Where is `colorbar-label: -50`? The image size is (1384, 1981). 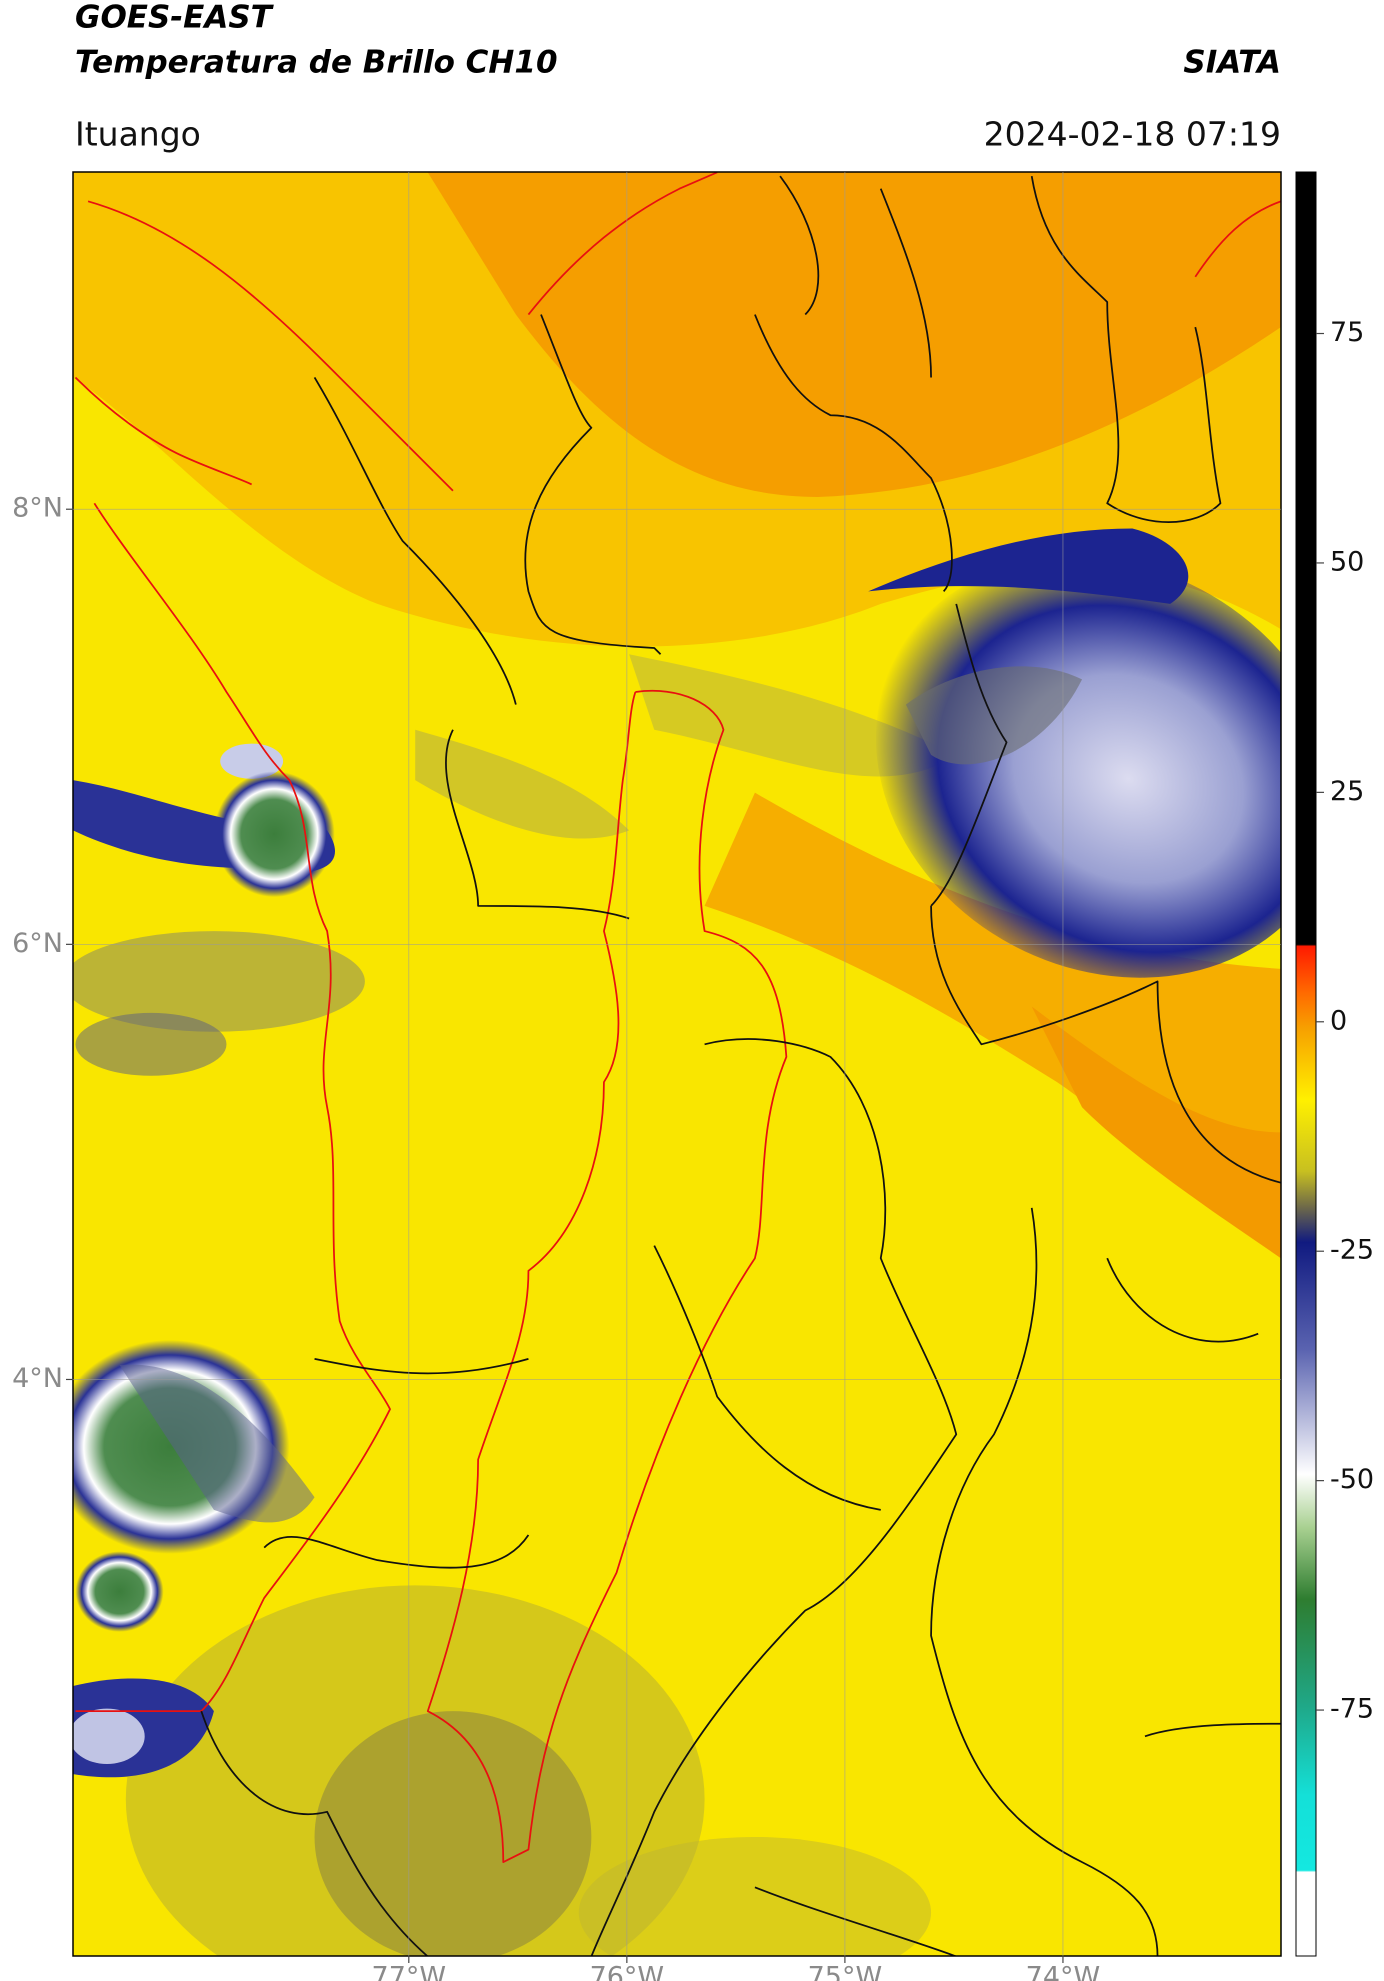
colorbar-label: -50 is located at coordinates (1352, 1479).